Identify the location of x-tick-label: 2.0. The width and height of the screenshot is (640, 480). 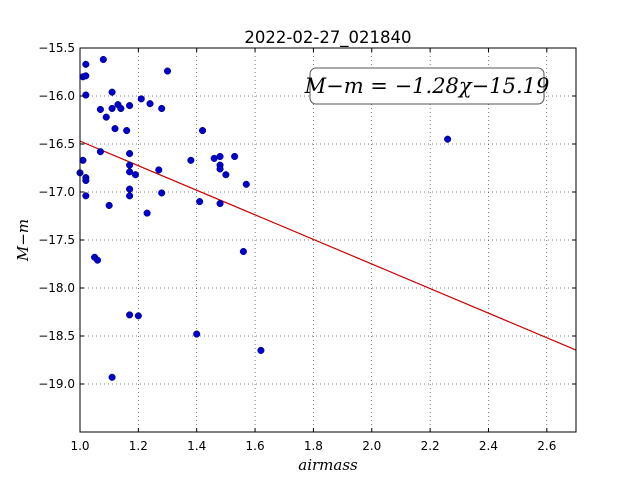
(371, 446).